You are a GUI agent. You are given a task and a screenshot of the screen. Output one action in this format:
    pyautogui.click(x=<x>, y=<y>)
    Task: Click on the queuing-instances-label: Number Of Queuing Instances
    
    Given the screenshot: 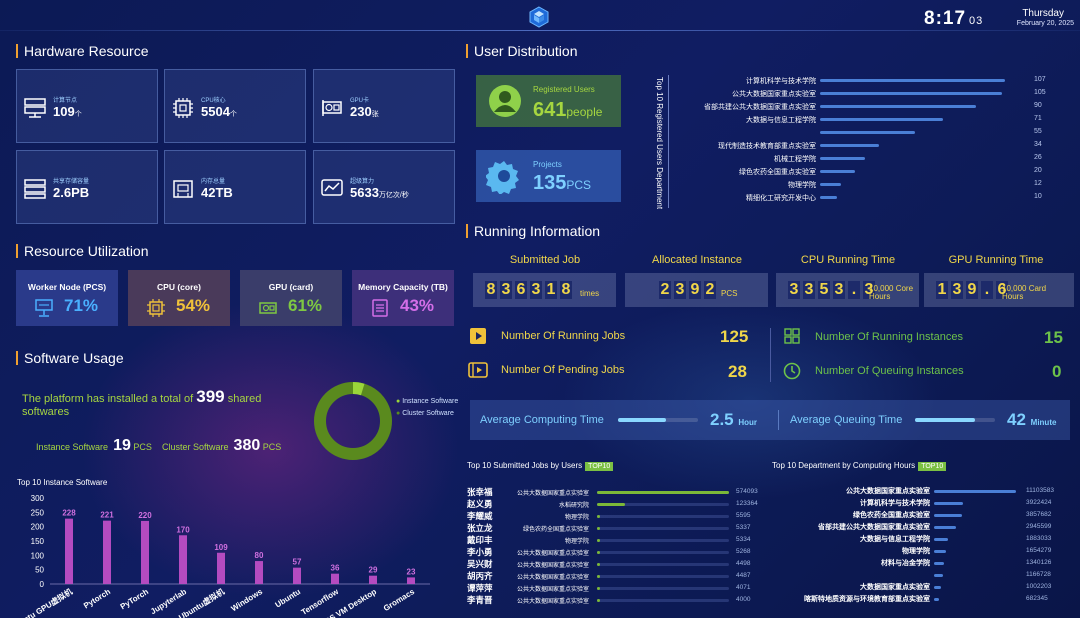 What is the action you would take?
    pyautogui.click(x=889, y=371)
    